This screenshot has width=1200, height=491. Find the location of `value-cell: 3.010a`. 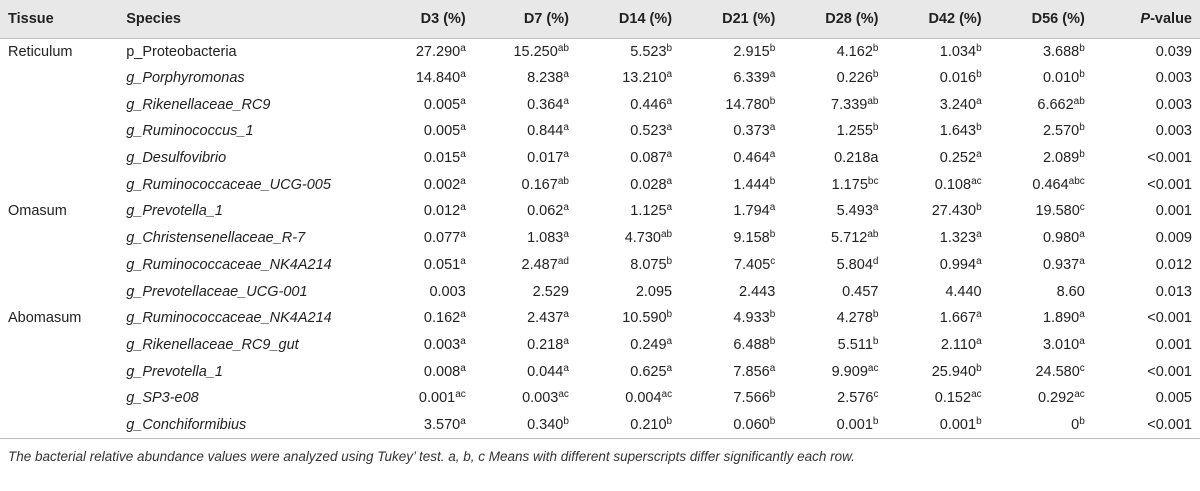

value-cell: 3.010a is located at coordinates (1041, 345).